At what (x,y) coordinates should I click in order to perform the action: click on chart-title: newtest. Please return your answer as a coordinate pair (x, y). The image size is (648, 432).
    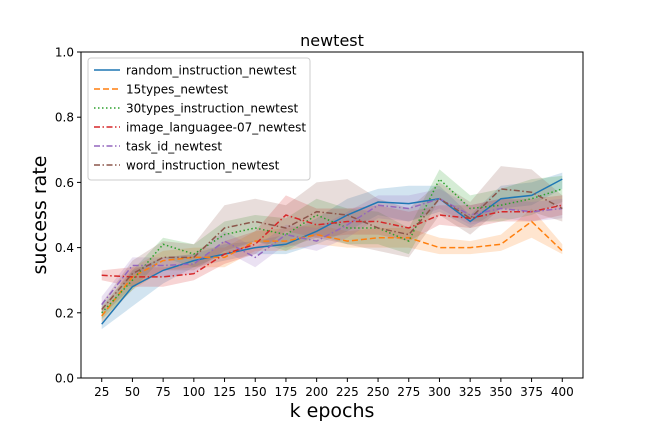
    Looking at the image, I should click on (332, 40).